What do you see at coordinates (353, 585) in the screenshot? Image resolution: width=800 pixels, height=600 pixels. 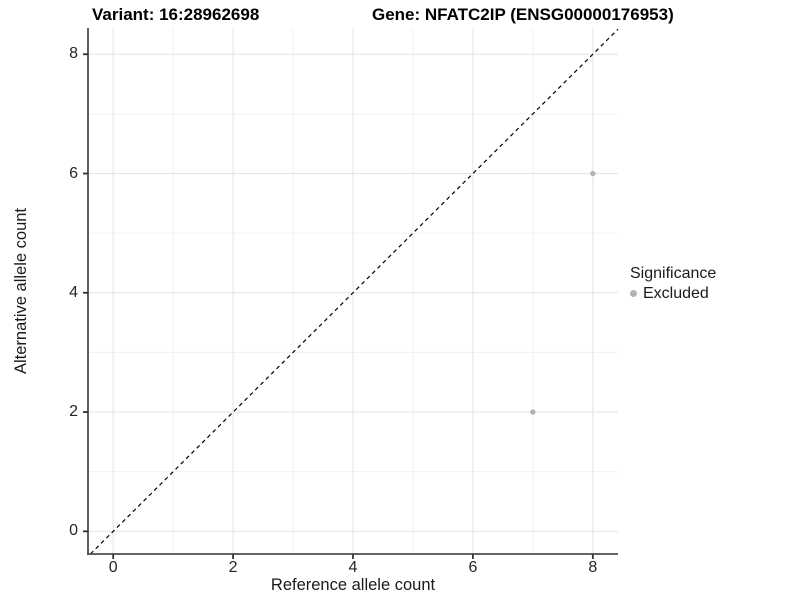 I see `x-axis-label: Reference allele count` at bounding box center [353, 585].